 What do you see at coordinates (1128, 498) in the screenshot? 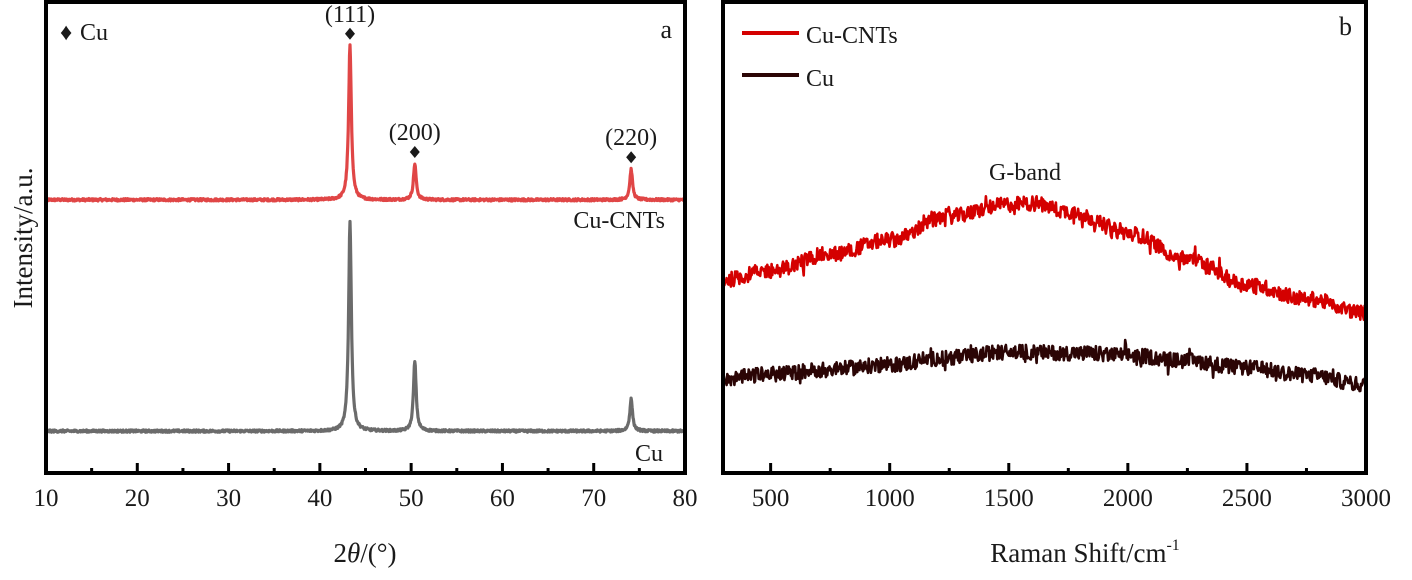
I see `x-tick-label: 2000` at bounding box center [1128, 498].